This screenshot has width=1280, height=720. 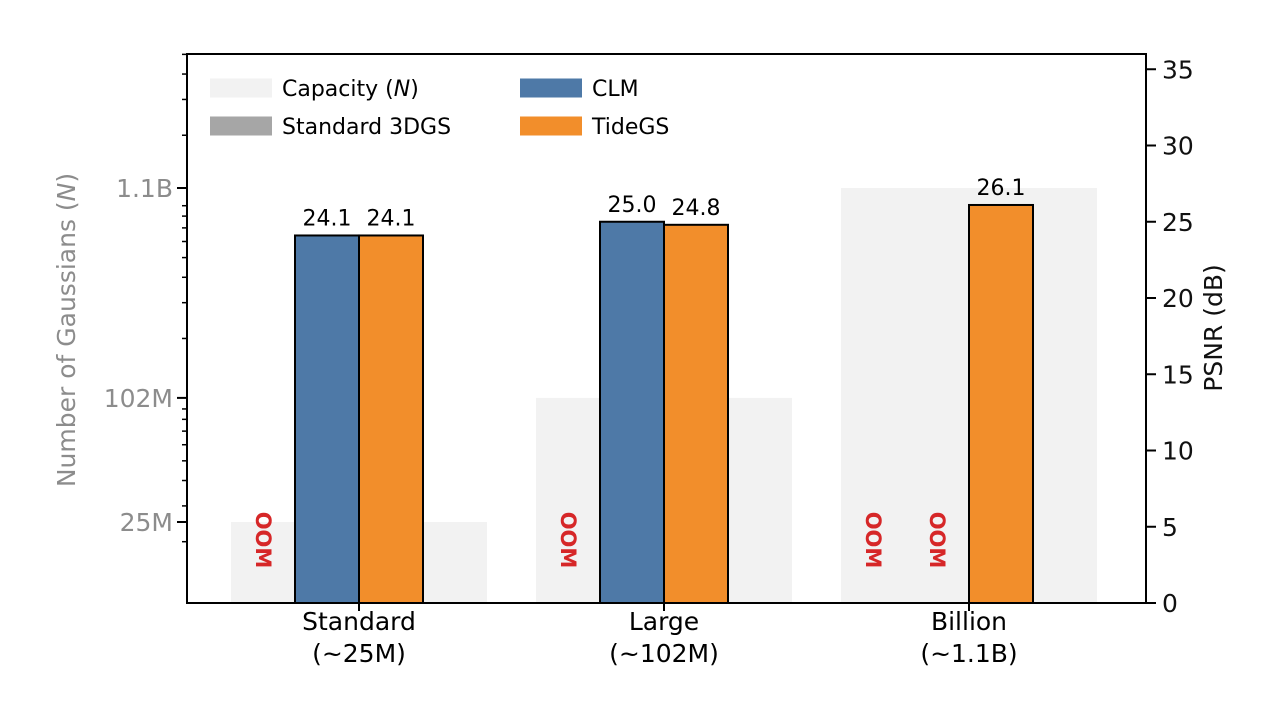 What do you see at coordinates (439, 108) in the screenshot?
I see `legend: Capacity (N) Standard 3DGS CLM TideGS` at bounding box center [439, 108].